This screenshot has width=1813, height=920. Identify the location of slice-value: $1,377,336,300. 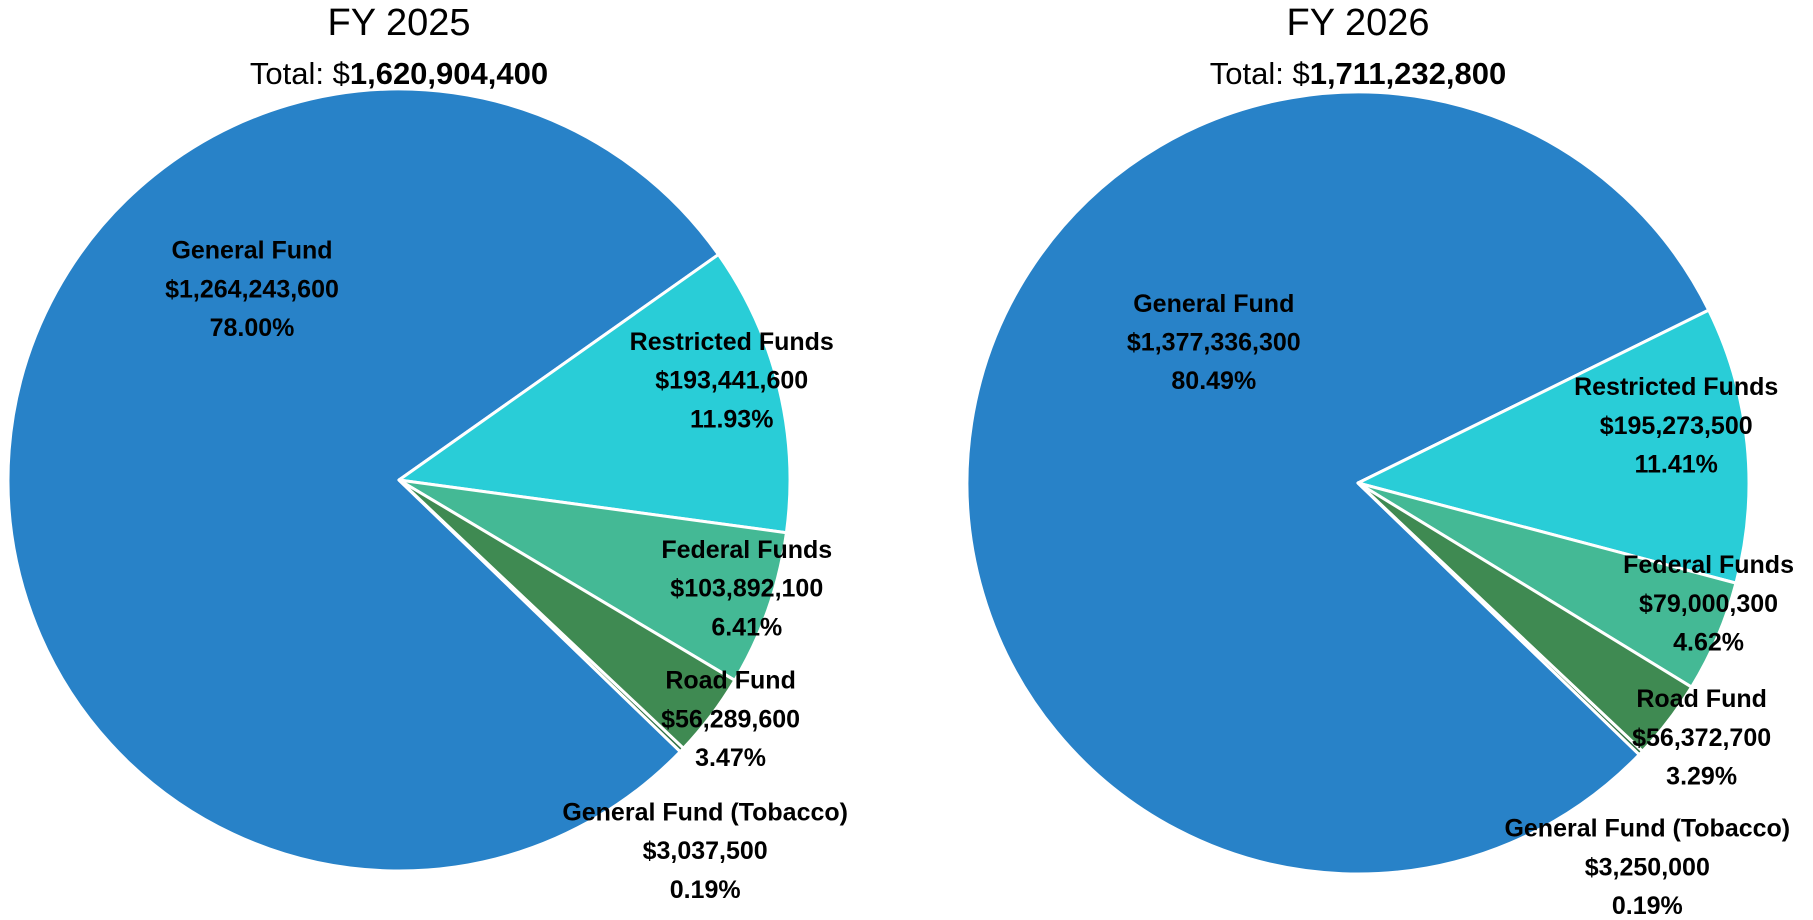
(1214, 343).